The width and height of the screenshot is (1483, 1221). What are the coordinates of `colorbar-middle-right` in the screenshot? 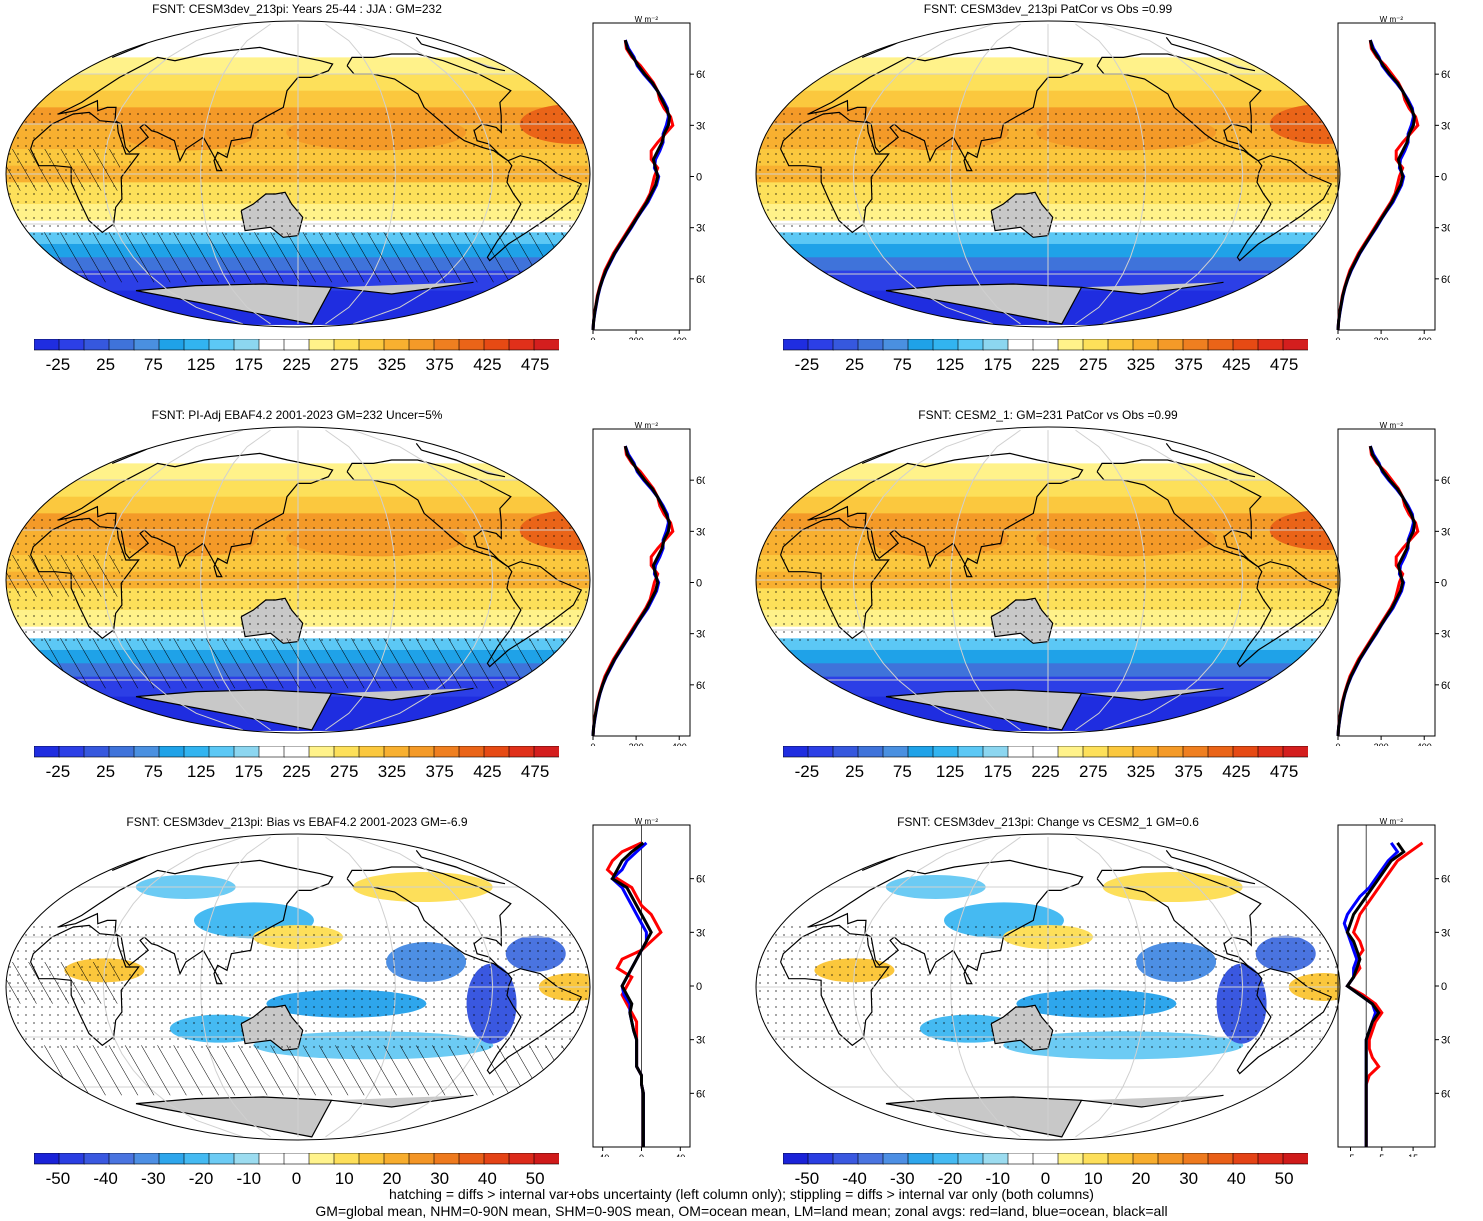 It's located at (1045, 752).